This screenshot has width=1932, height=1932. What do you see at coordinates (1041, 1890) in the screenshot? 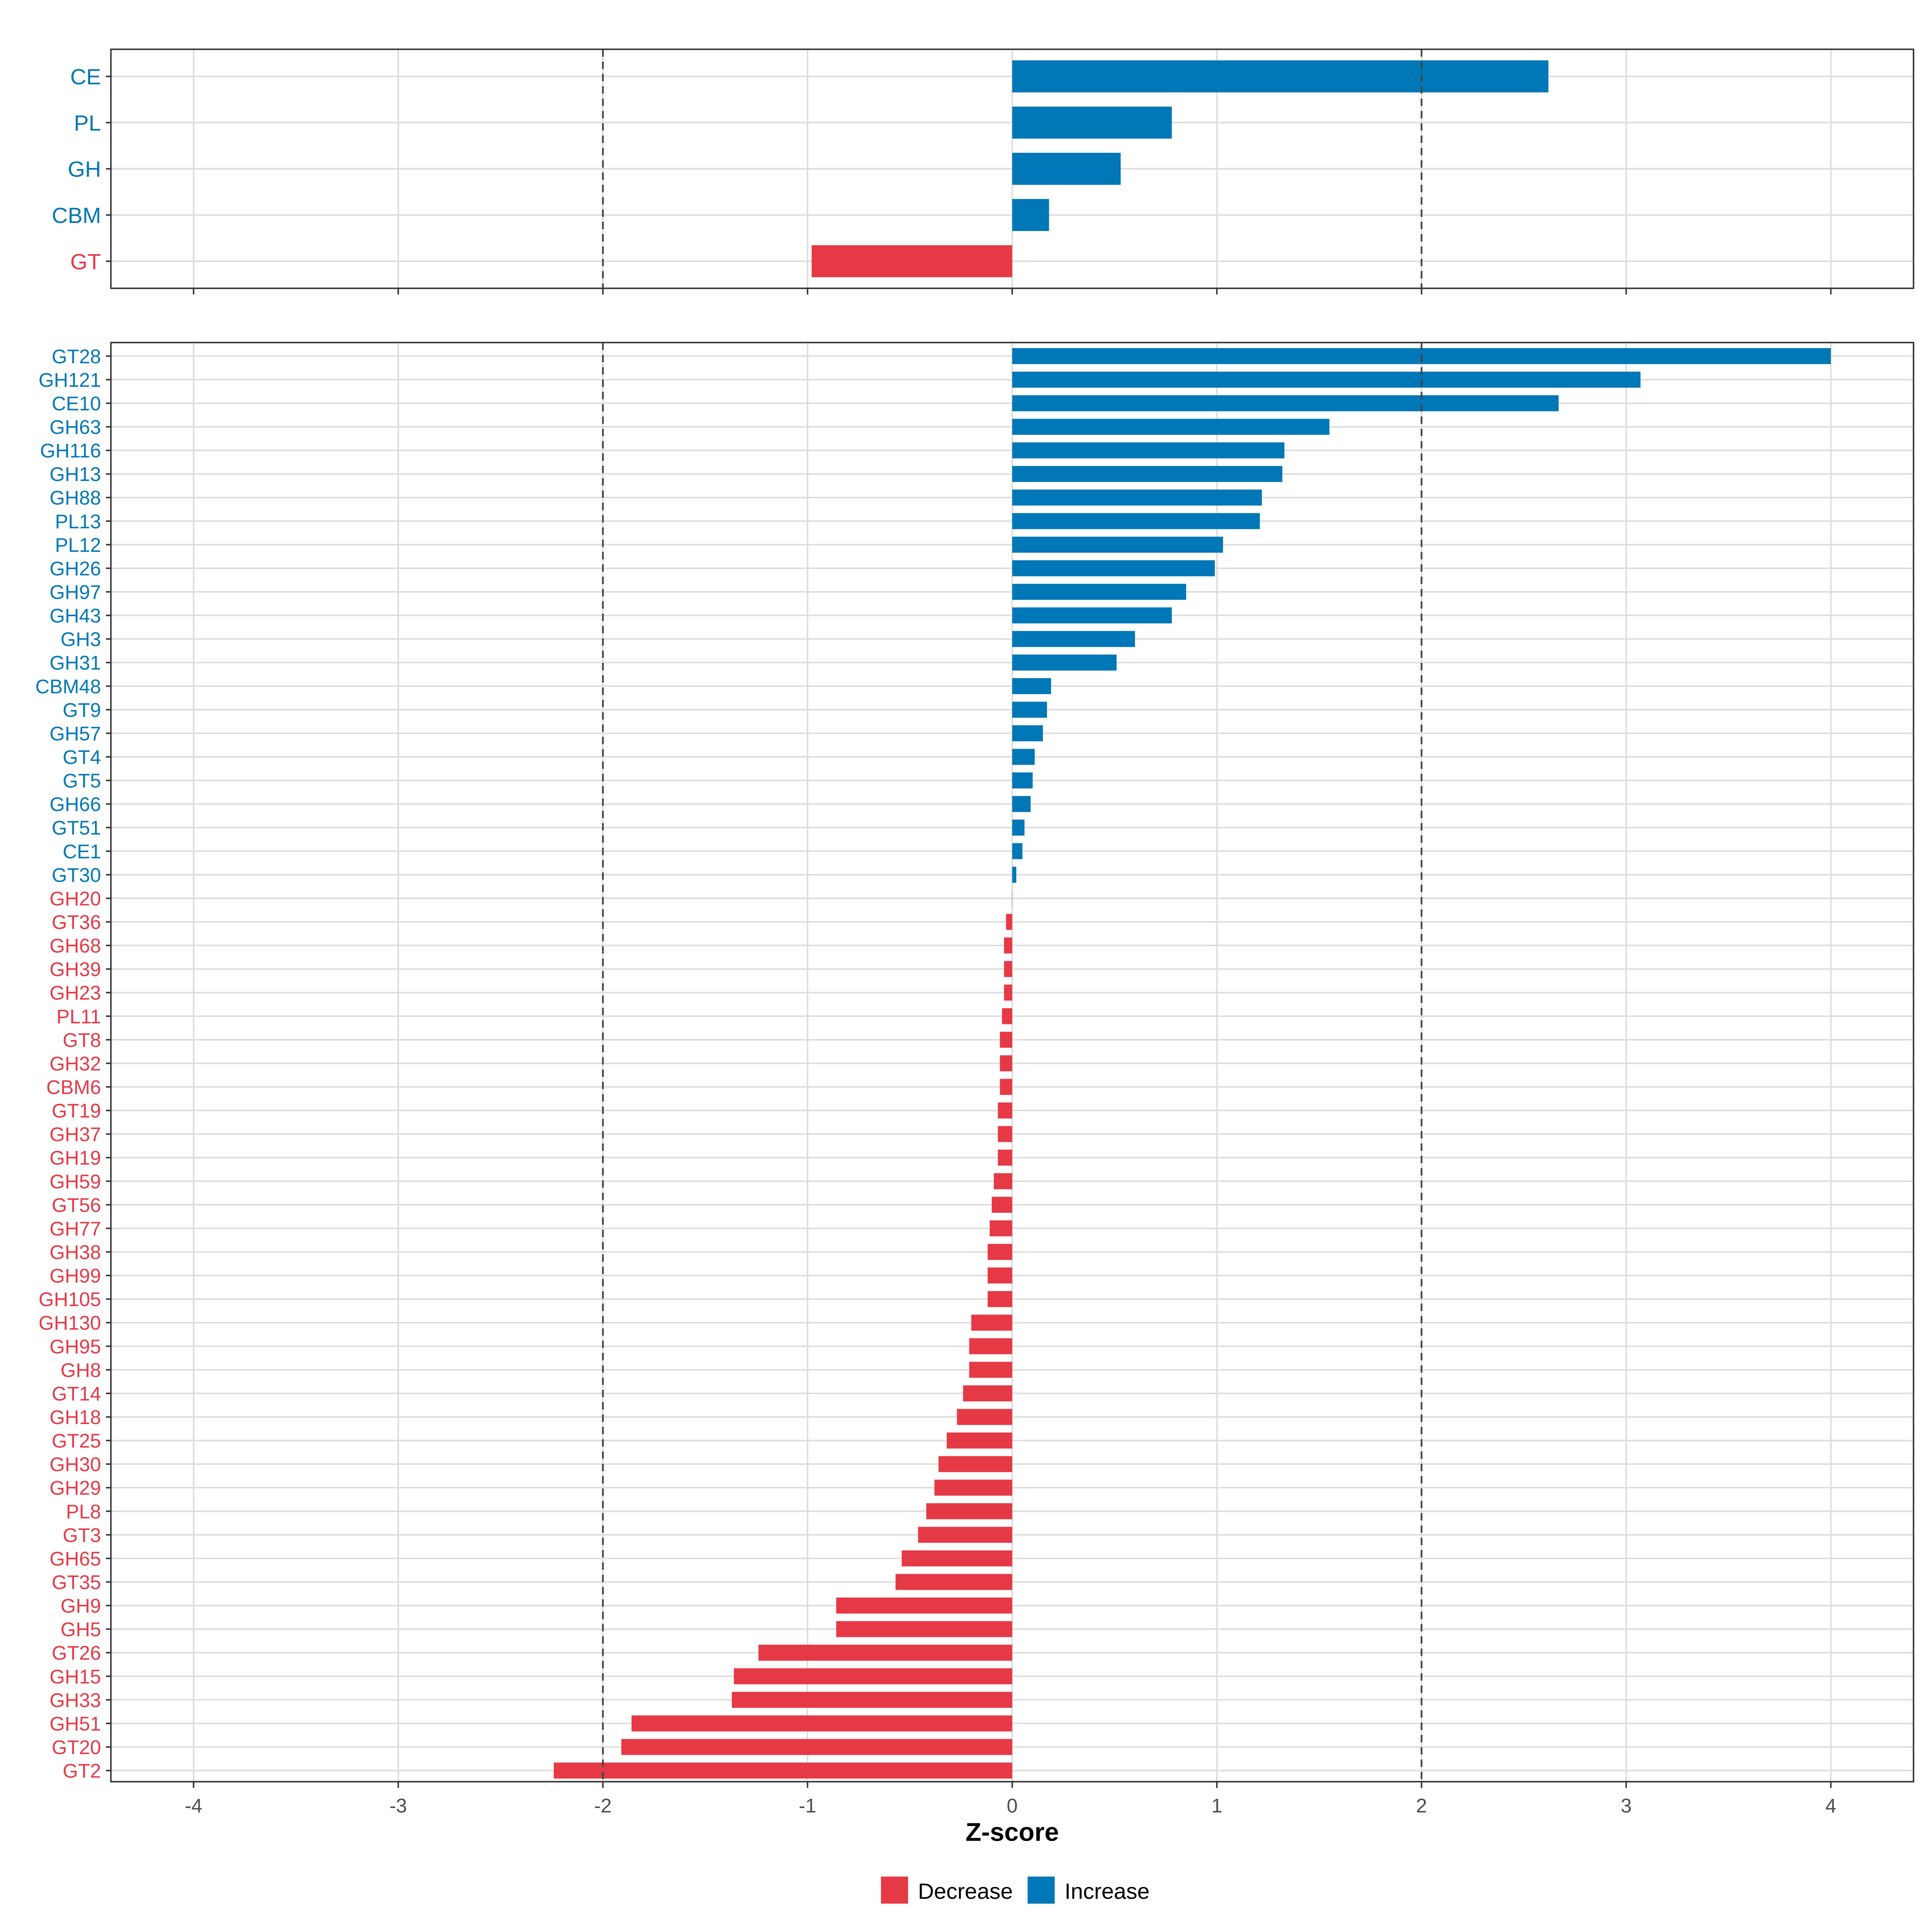
I see `legend-swatch-increase` at bounding box center [1041, 1890].